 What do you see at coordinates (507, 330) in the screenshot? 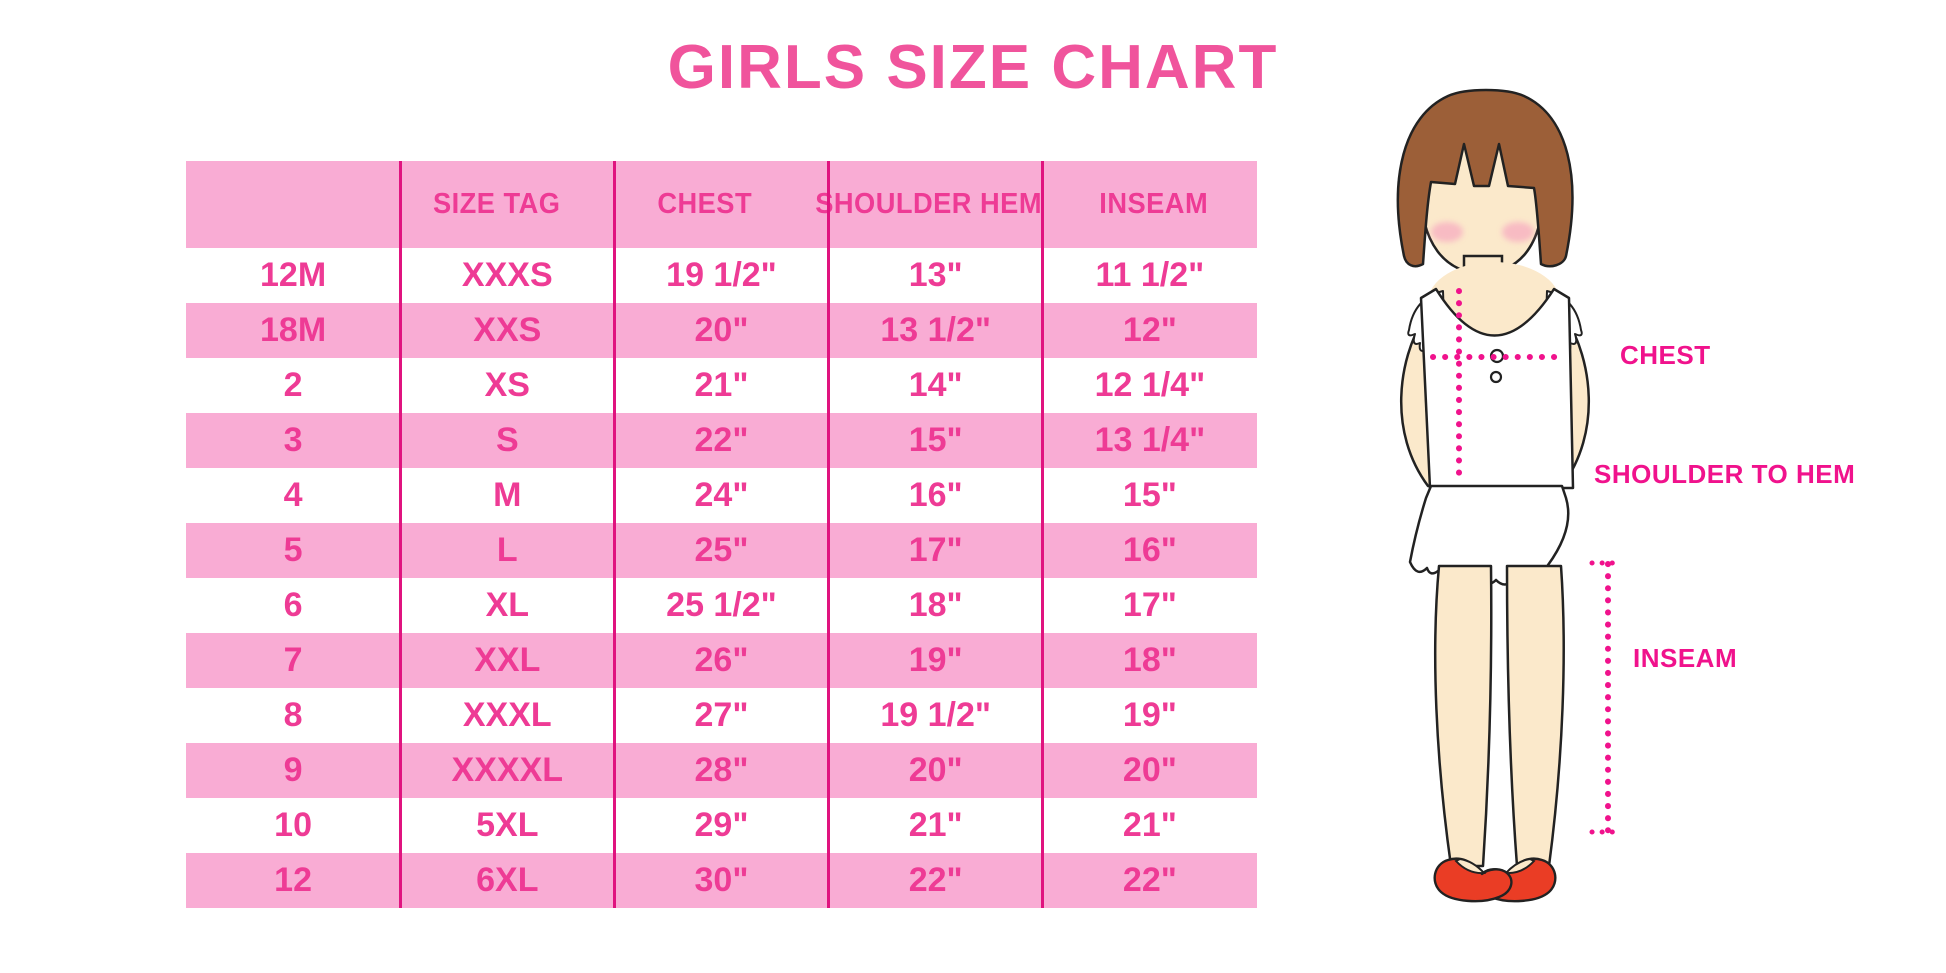
I see `table-cell: XXS` at bounding box center [507, 330].